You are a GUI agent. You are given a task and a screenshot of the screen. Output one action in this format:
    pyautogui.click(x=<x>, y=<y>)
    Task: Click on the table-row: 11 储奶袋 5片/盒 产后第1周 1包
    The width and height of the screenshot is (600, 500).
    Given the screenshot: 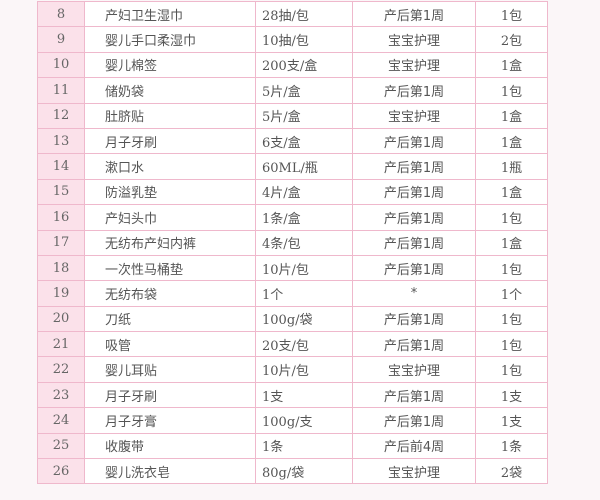 What is the action you would take?
    pyautogui.click(x=292, y=90)
    